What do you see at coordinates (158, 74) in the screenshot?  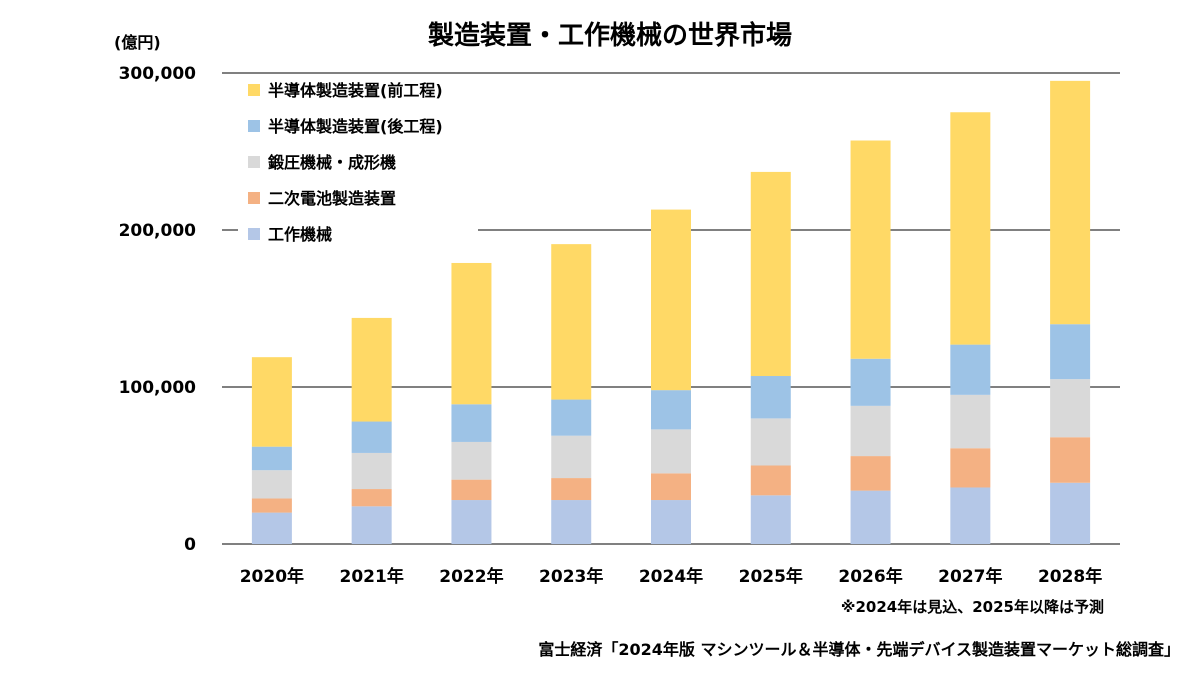 I see `y-tick-label: 300,000` at bounding box center [158, 74].